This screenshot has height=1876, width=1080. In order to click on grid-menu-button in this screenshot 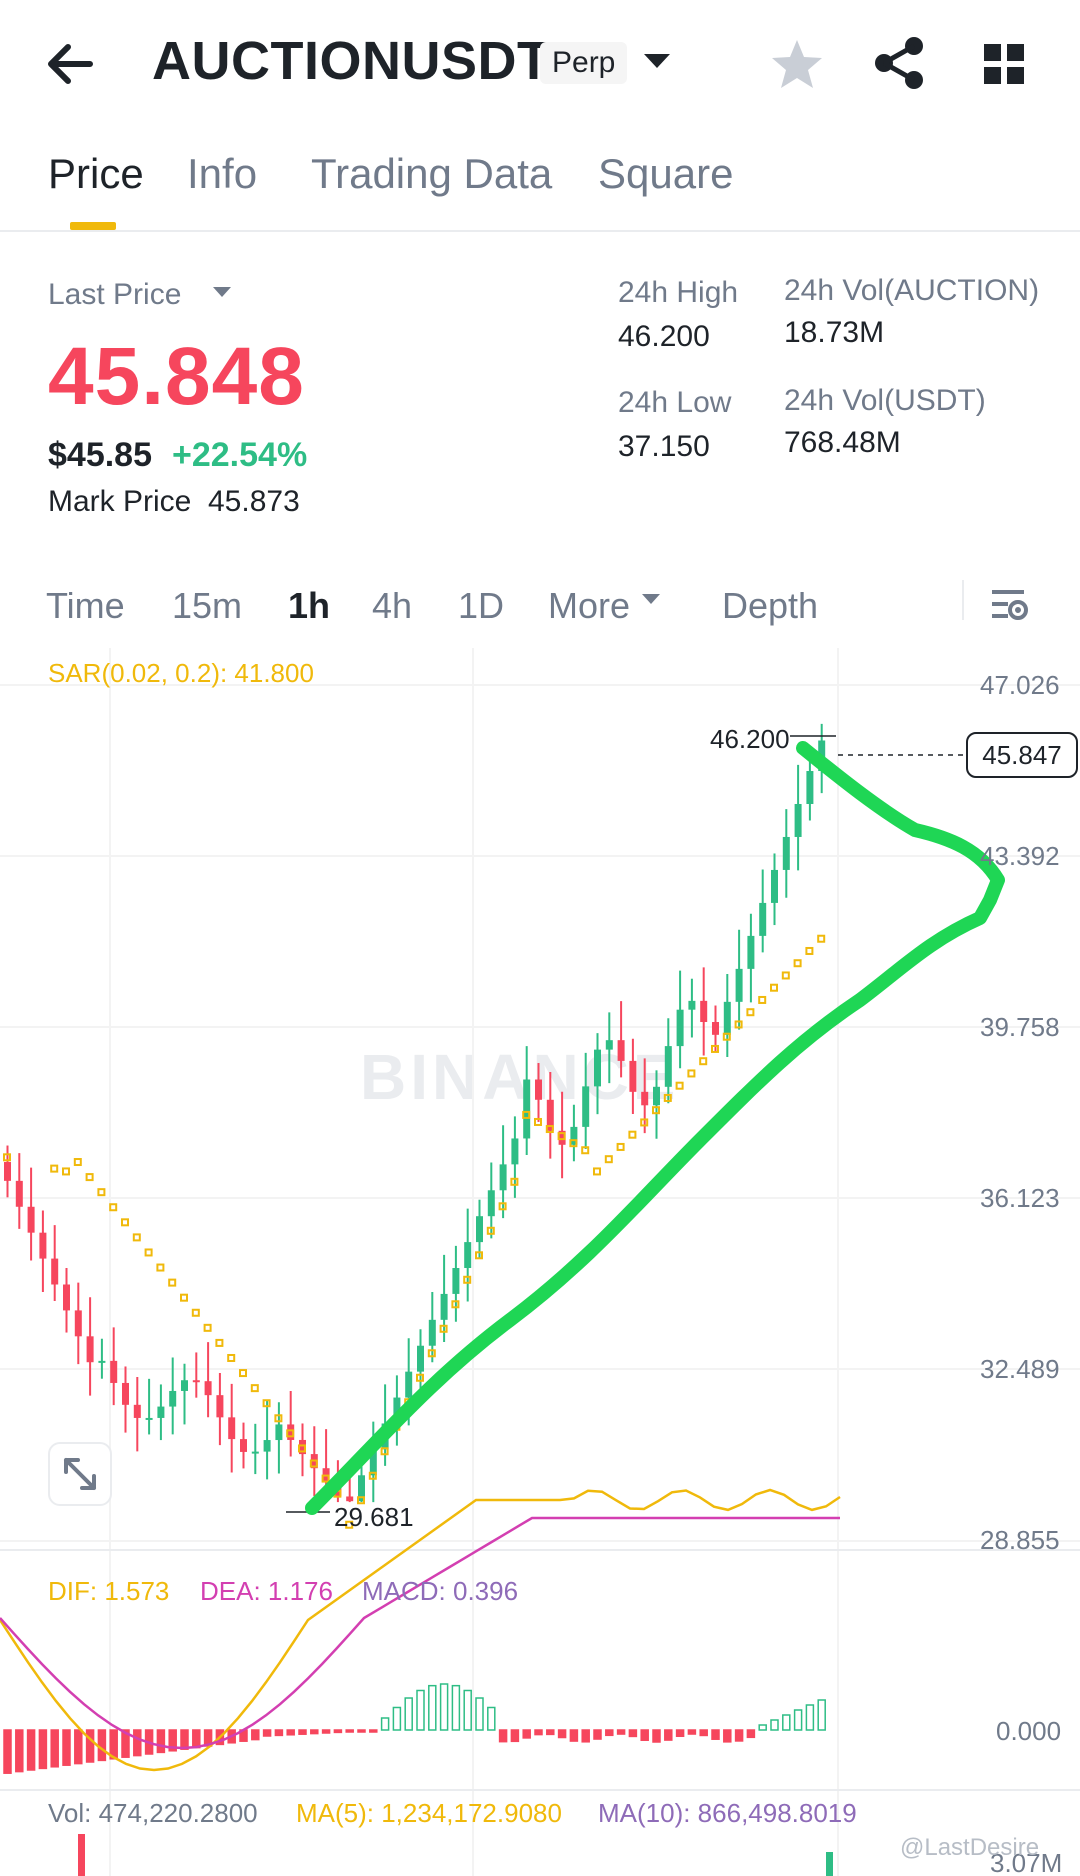, I will do `click(1004, 64)`.